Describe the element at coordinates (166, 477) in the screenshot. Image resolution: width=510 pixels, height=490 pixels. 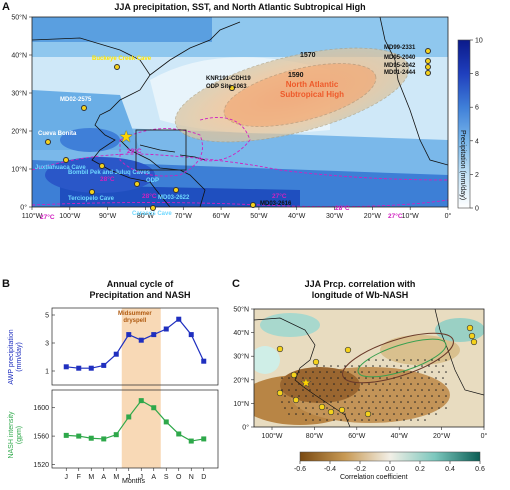
I see `month-tick-label: S` at that location.